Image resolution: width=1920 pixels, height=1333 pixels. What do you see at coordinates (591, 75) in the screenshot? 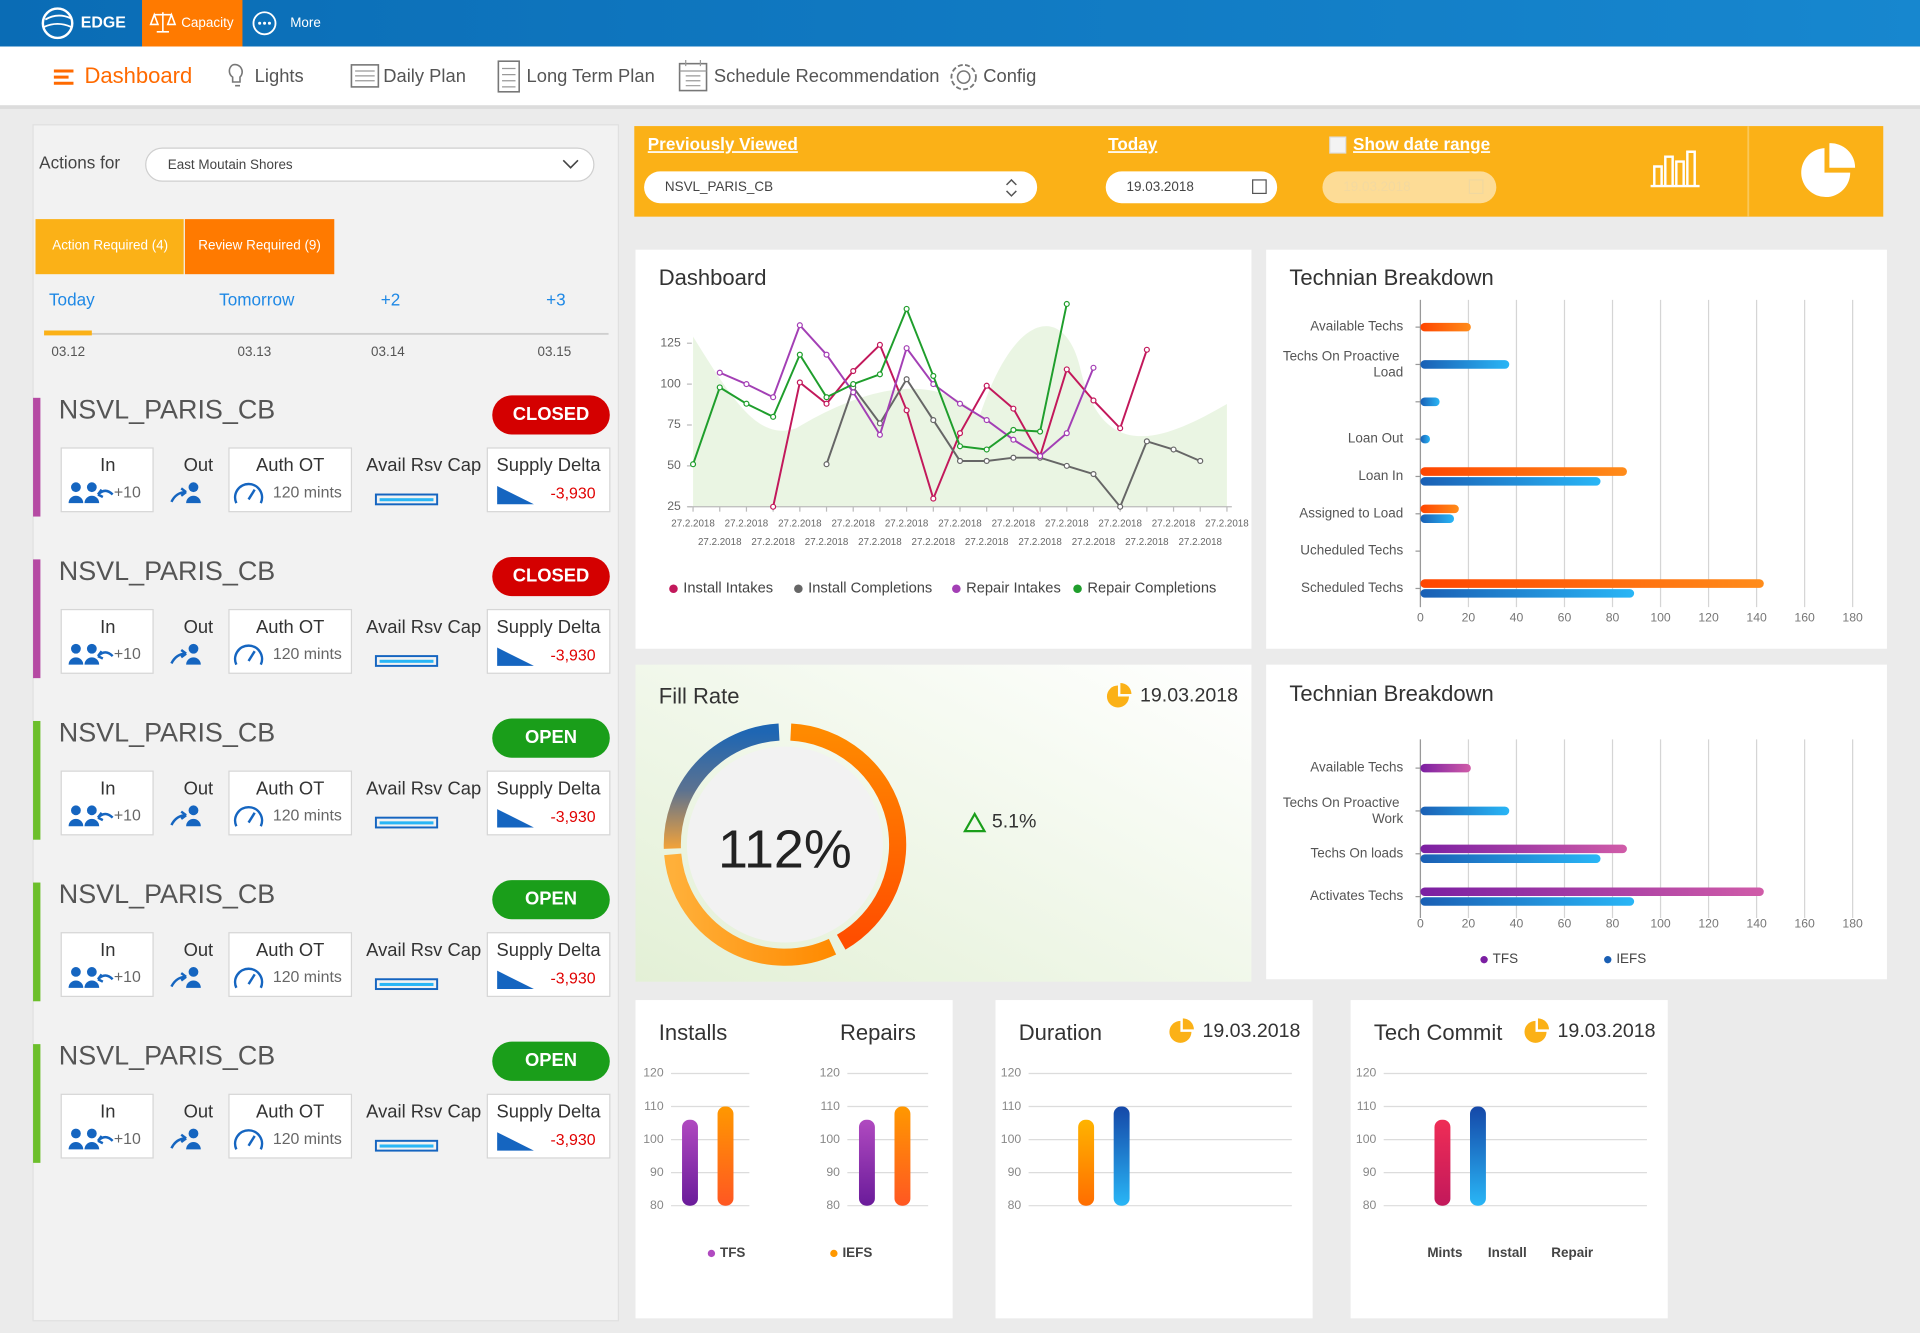
I see `nav-item: Long Term Plan` at bounding box center [591, 75].